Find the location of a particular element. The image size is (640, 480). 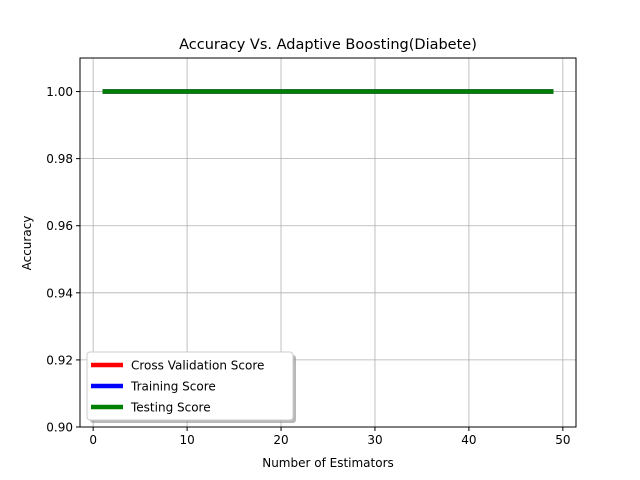

legend-box is located at coordinates (190, 386).